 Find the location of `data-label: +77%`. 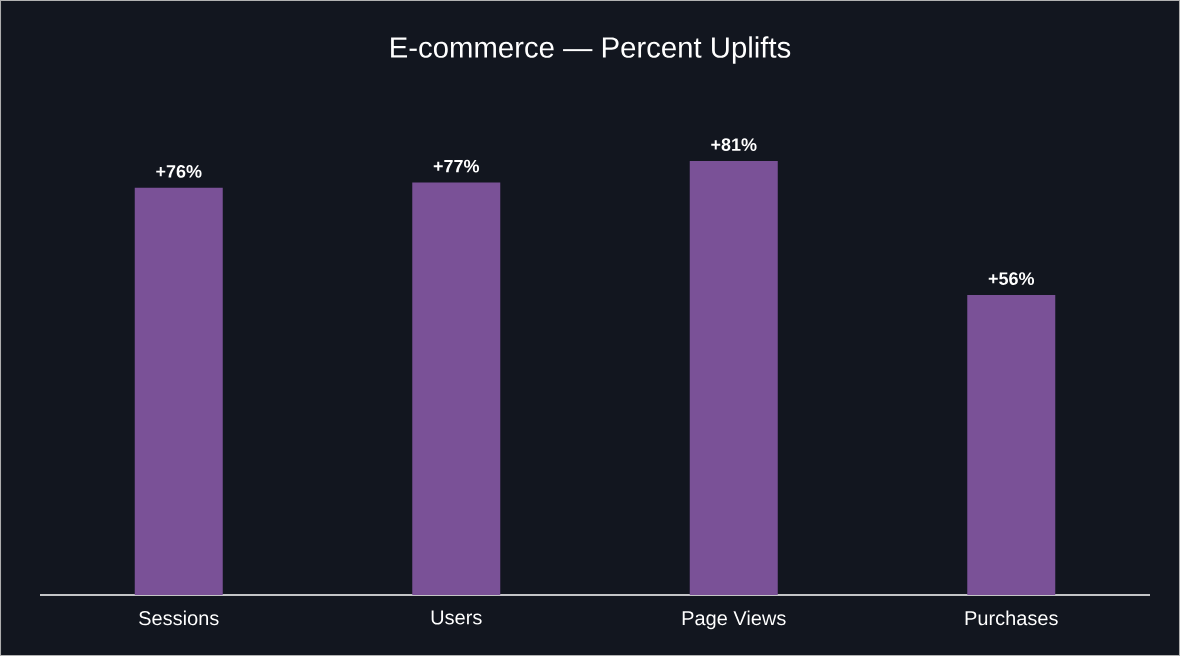

data-label: +77% is located at coordinates (456, 166).